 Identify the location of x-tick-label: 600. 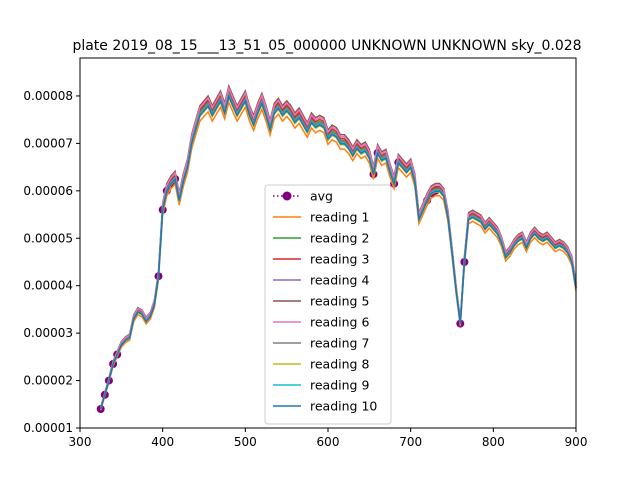
(328, 442).